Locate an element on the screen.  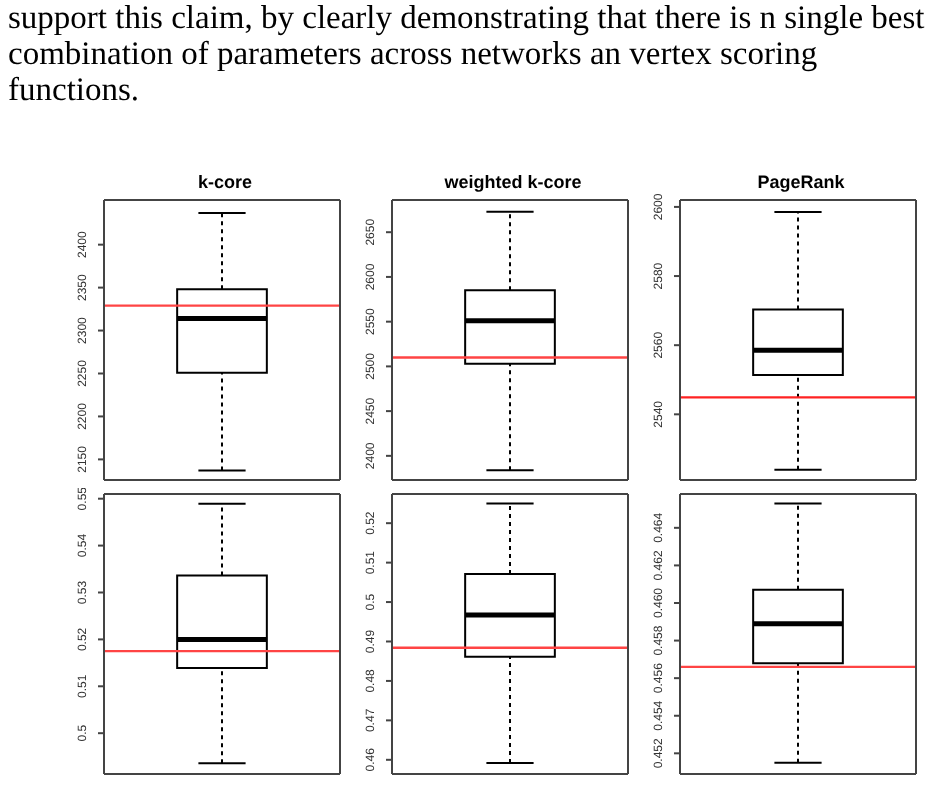
chart-title: weighted k-core is located at coordinates (513, 183).